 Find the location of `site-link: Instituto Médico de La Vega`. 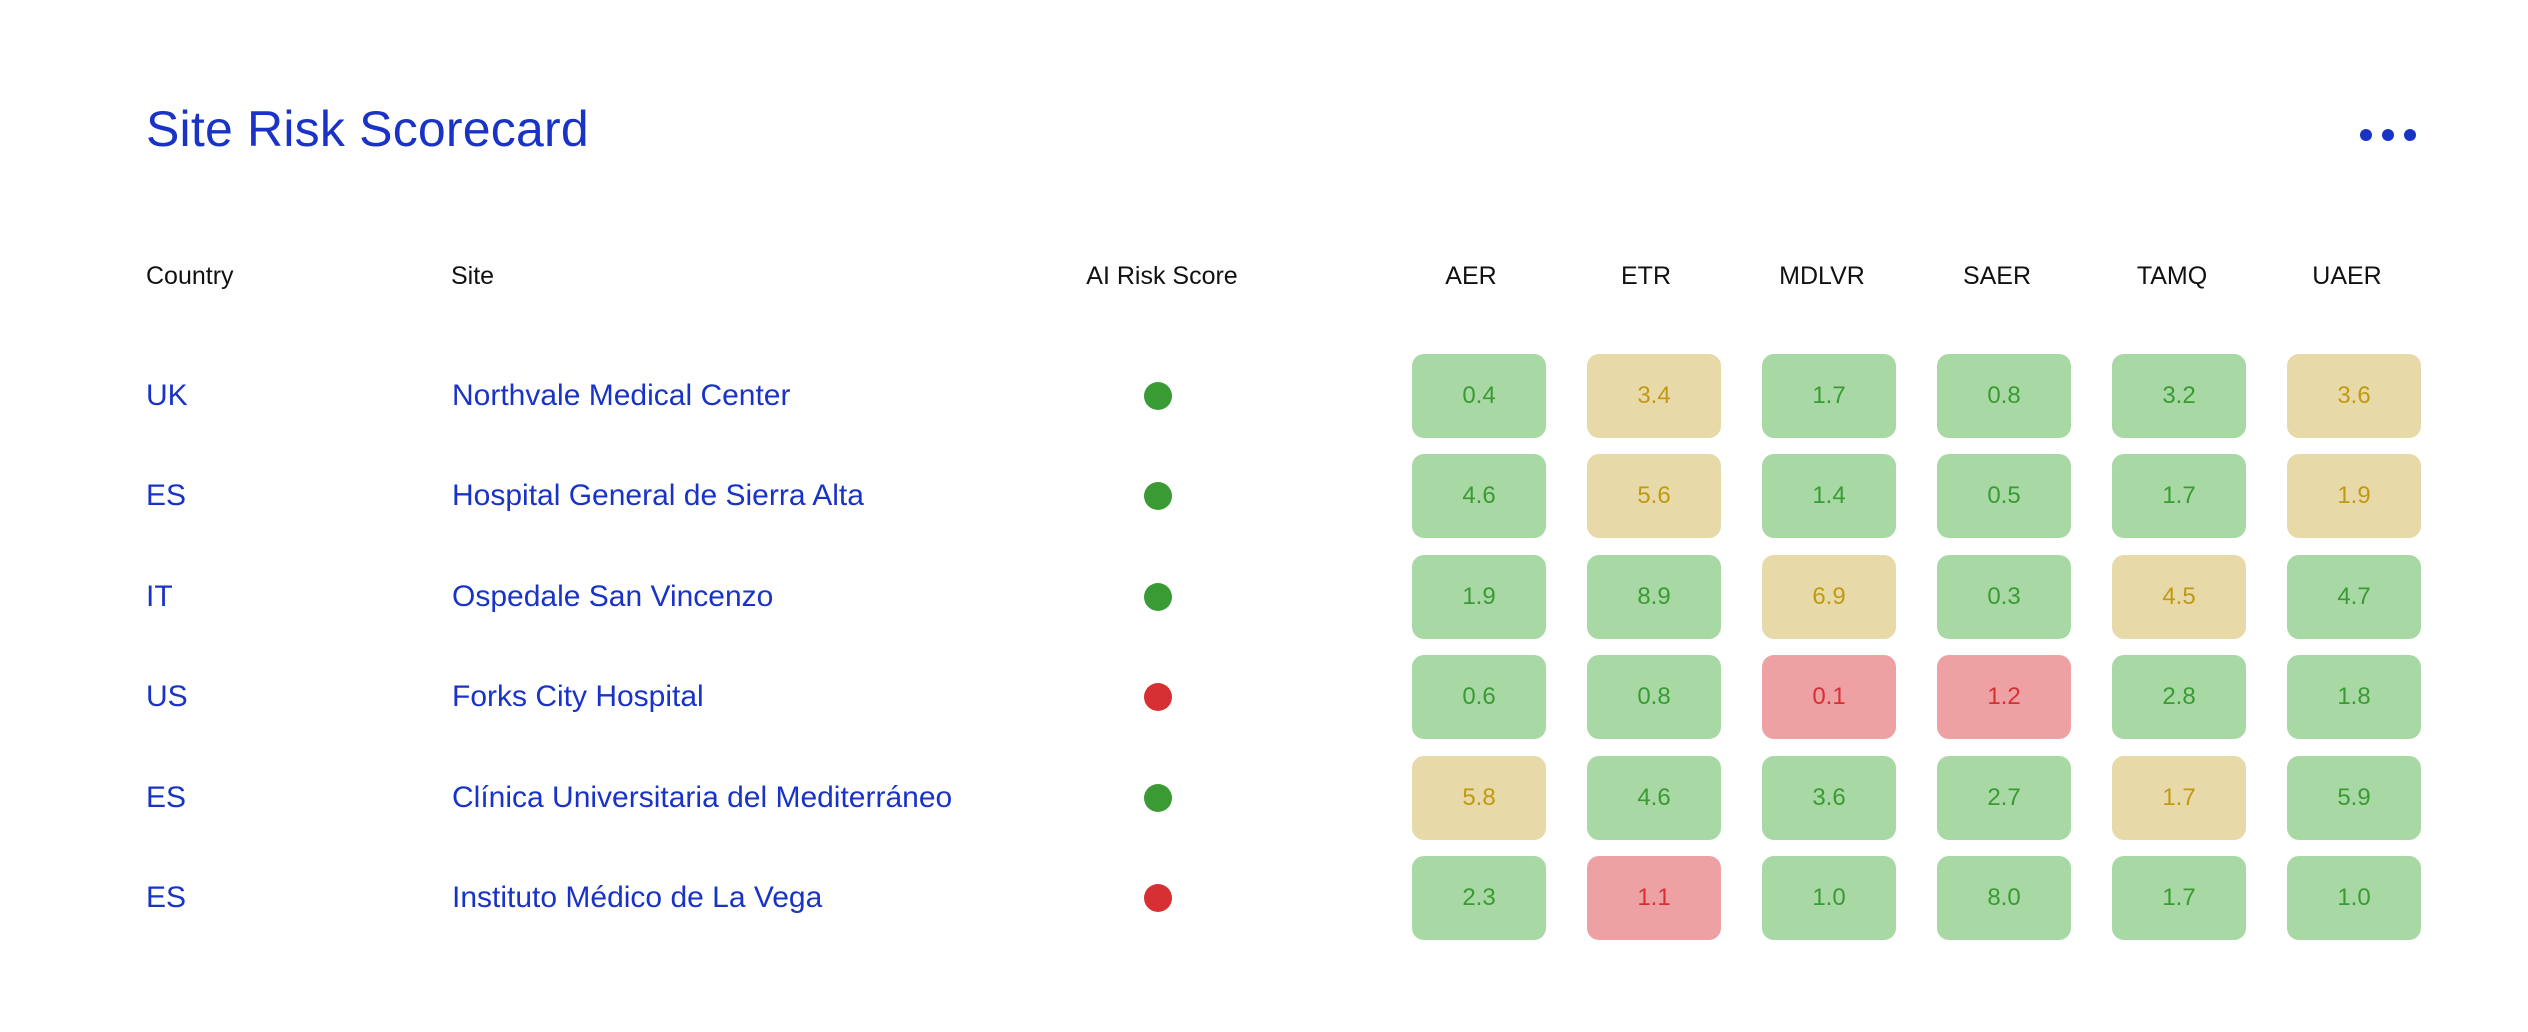

site-link: Instituto Médico de La Vega is located at coordinates (637, 897).